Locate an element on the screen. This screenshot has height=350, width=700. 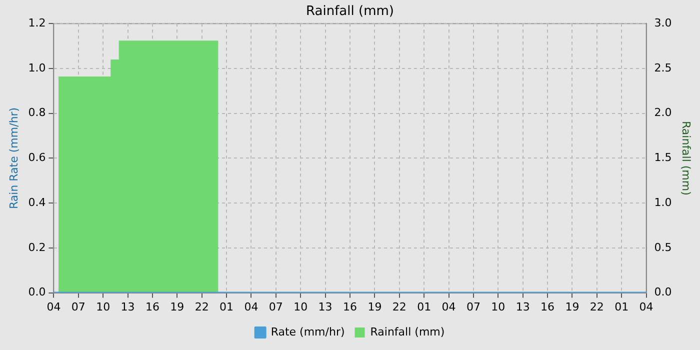
y-tick-label: 0.6 is located at coordinates (37, 157).